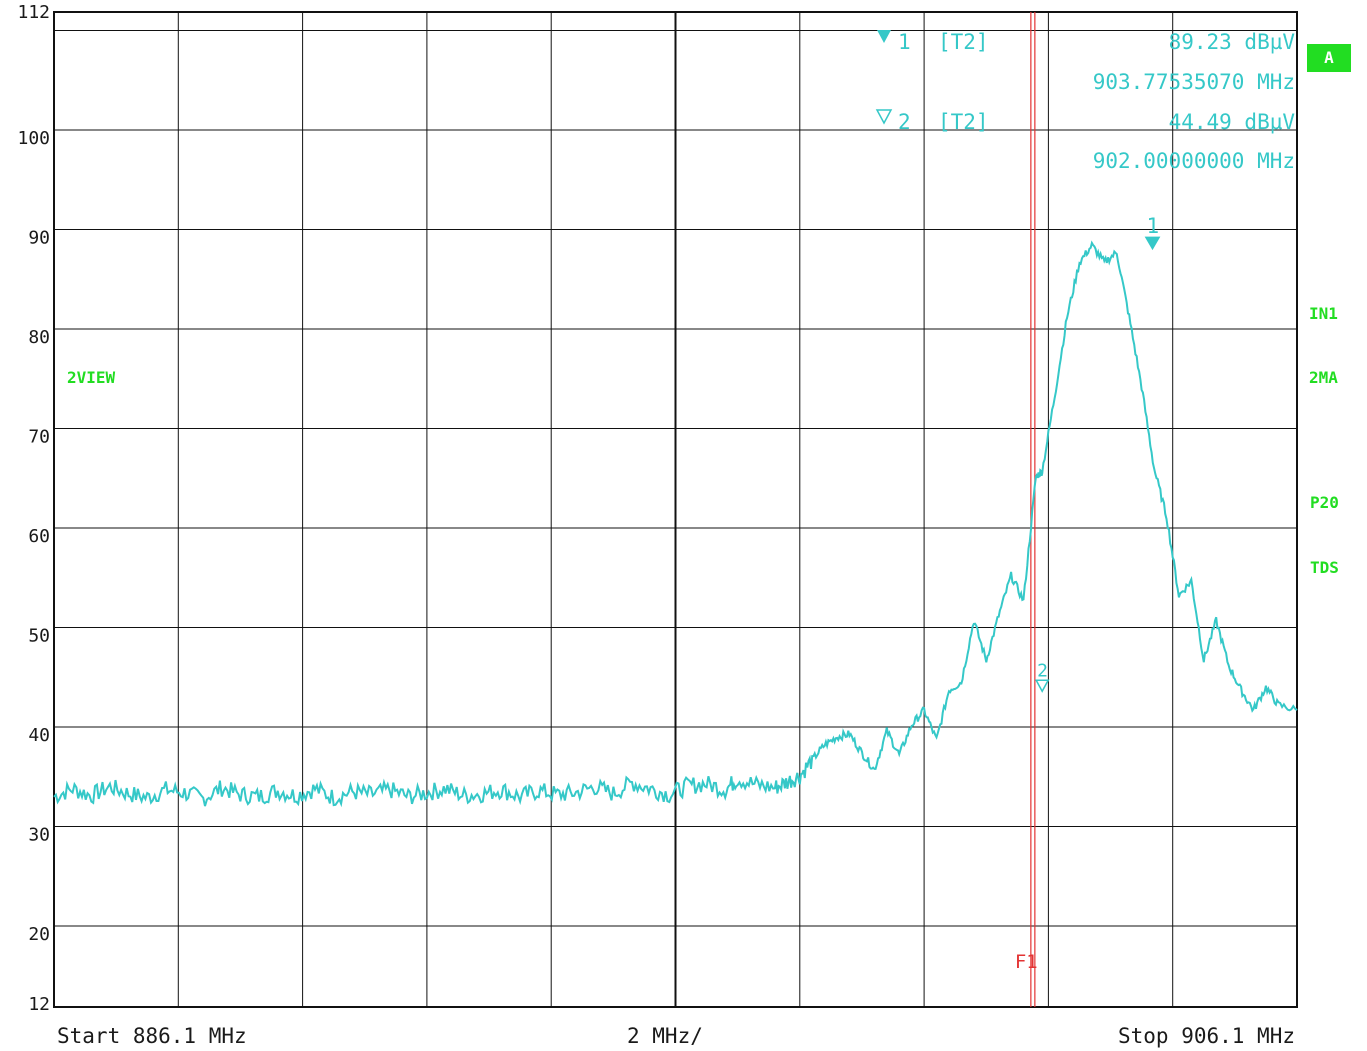 This screenshot has width=1367, height=1051. What do you see at coordinates (152, 1036) in the screenshot?
I see `start-frequency: Start 886.1 MHz` at bounding box center [152, 1036].